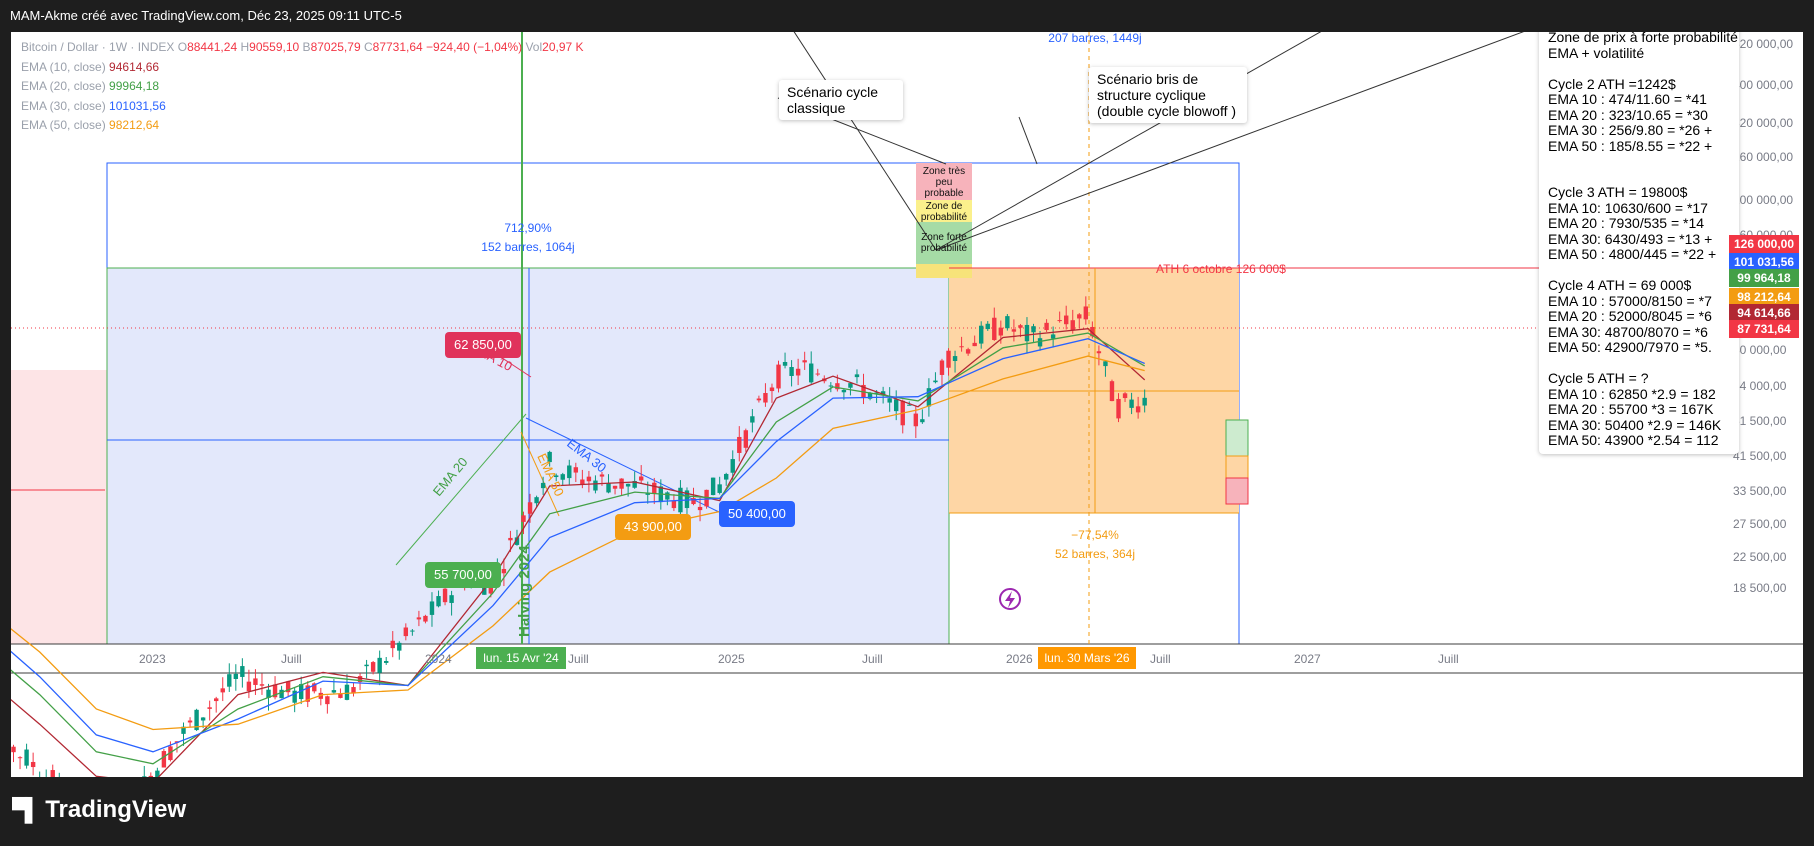  Describe the element at coordinates (1760, 386) in the screenshot. I see `price-axis-label: 64 000,00` at that location.